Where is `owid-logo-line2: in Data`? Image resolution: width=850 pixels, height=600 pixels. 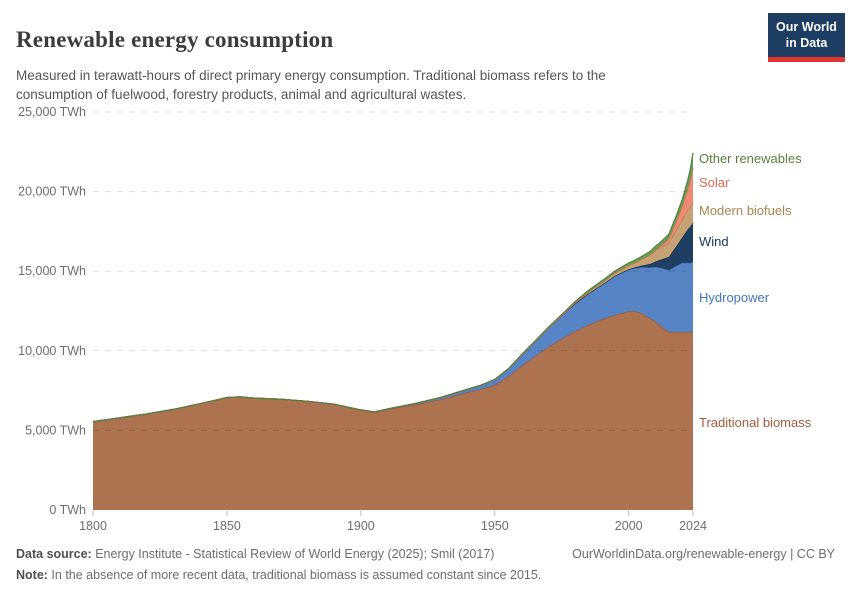
owid-logo-line2: in Data is located at coordinates (806, 43).